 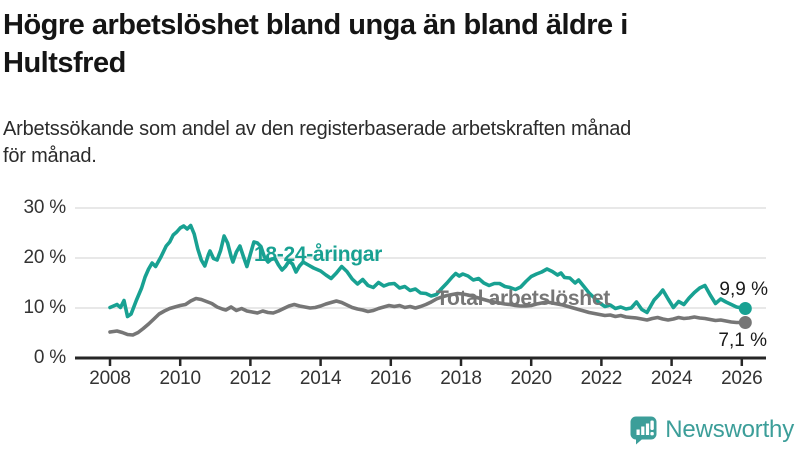 What do you see at coordinates (110, 378) in the screenshot?
I see `x-axis-label: 2008` at bounding box center [110, 378].